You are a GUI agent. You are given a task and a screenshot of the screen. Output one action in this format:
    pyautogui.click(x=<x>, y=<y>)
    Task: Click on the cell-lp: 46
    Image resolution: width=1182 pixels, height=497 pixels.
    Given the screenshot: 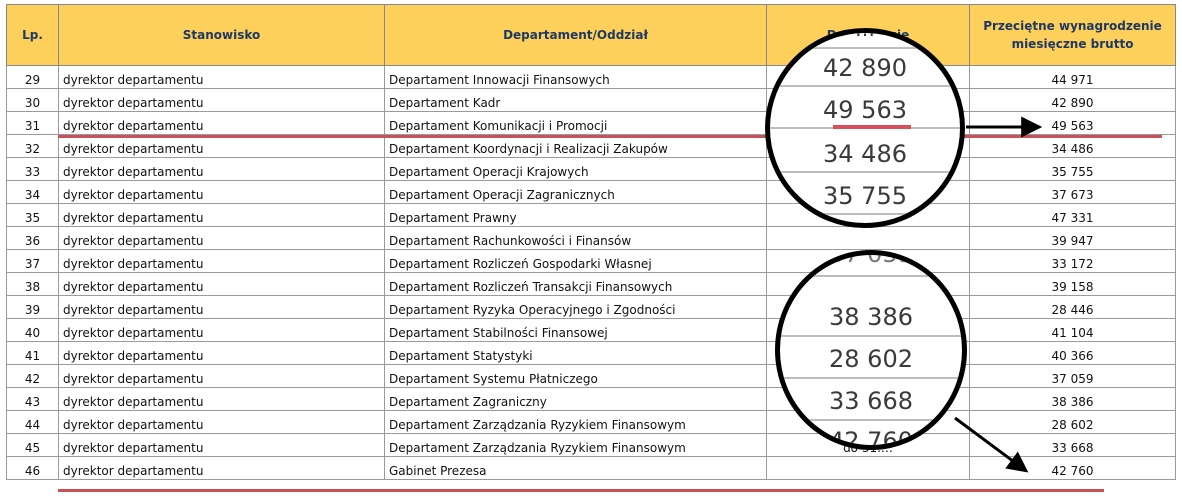 What is the action you would take?
    pyautogui.click(x=32, y=468)
    